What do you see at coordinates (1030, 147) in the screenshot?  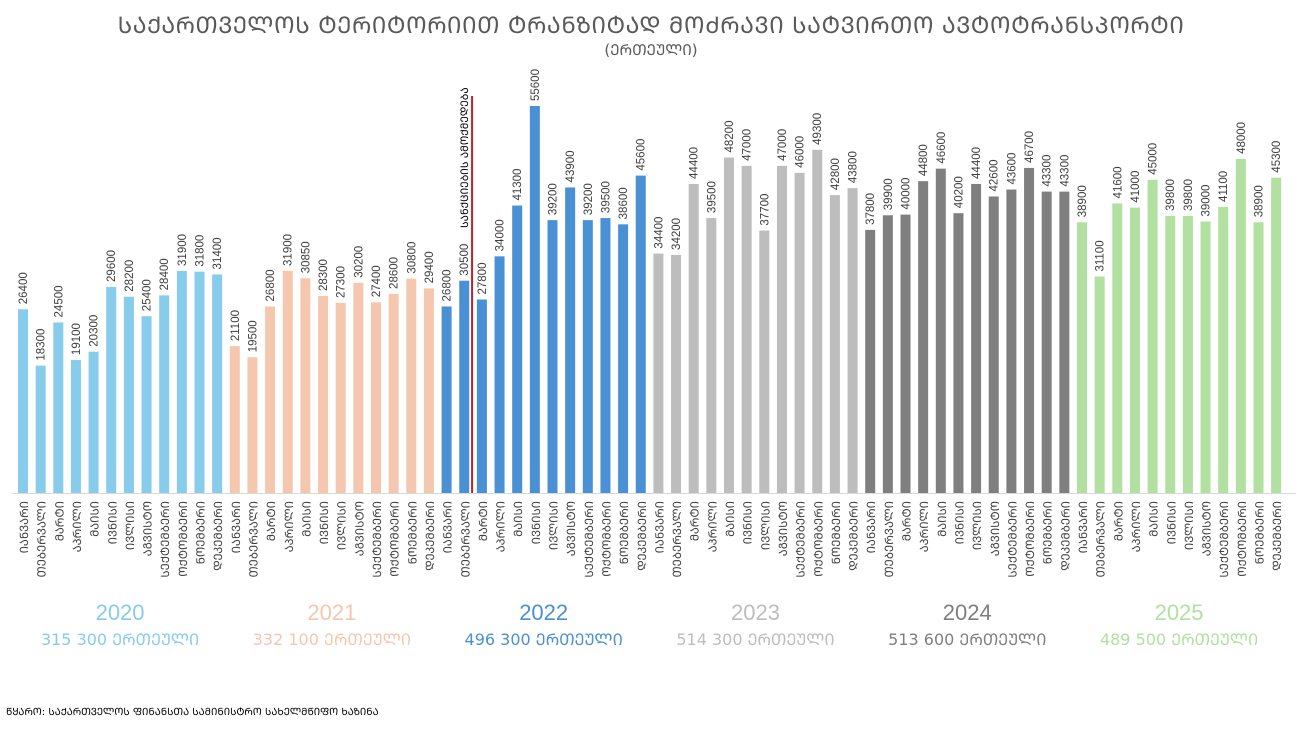 I see `value-label: 46700` at bounding box center [1030, 147].